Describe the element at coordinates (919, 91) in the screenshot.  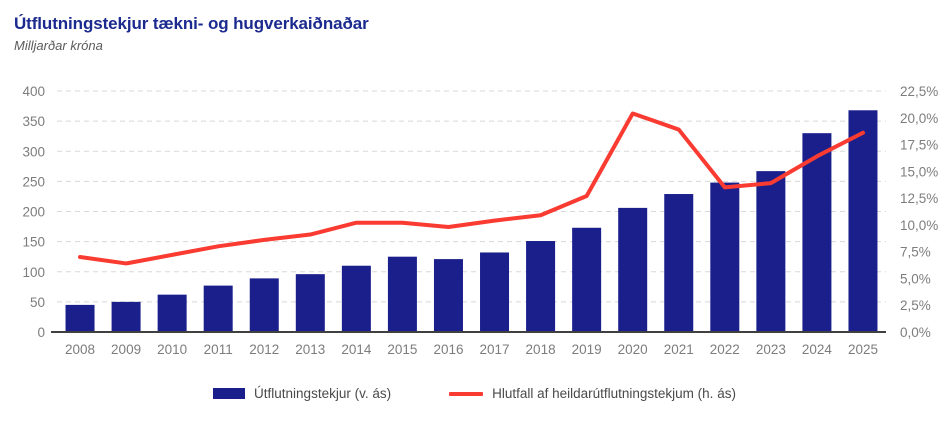
I see `right-axis-tick-label: 22,5%` at that location.